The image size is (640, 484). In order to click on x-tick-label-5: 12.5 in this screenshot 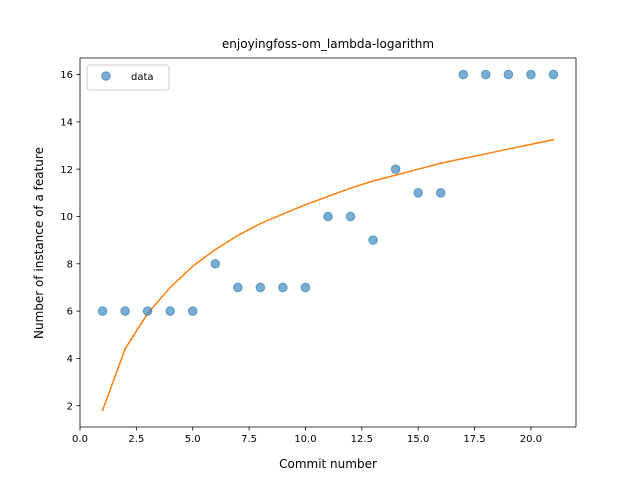, I will do `click(362, 439)`.